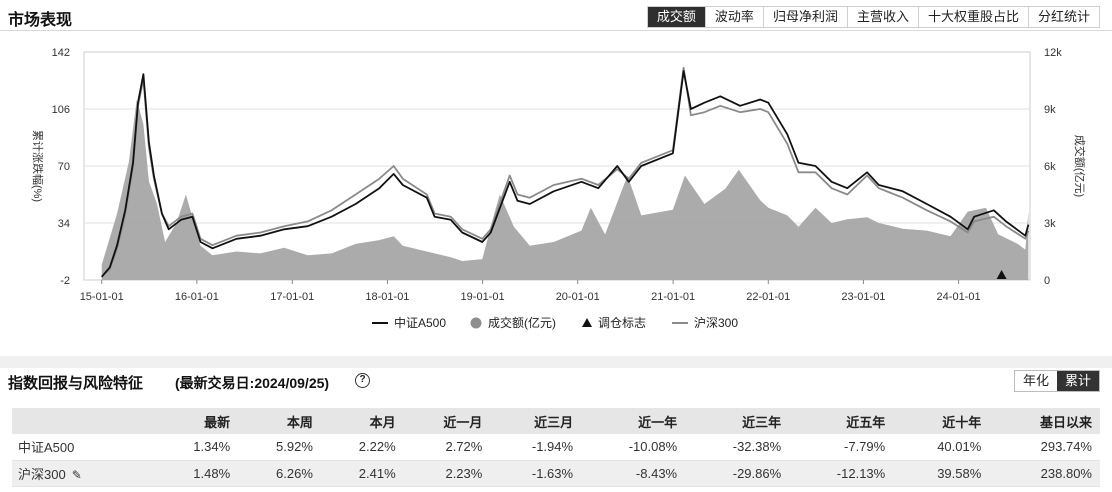 This screenshot has width=1112, height=492. What do you see at coordinates (1044, 473) in the screenshot?
I see `table-cell: 238.80%` at bounding box center [1044, 473].